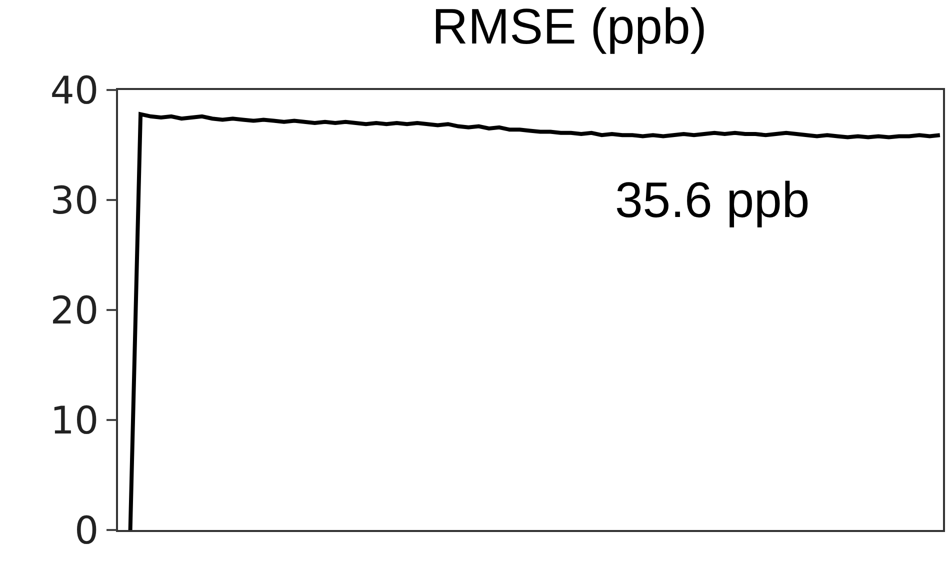  I want to click on y-tick-label: 20, so click(74, 310).